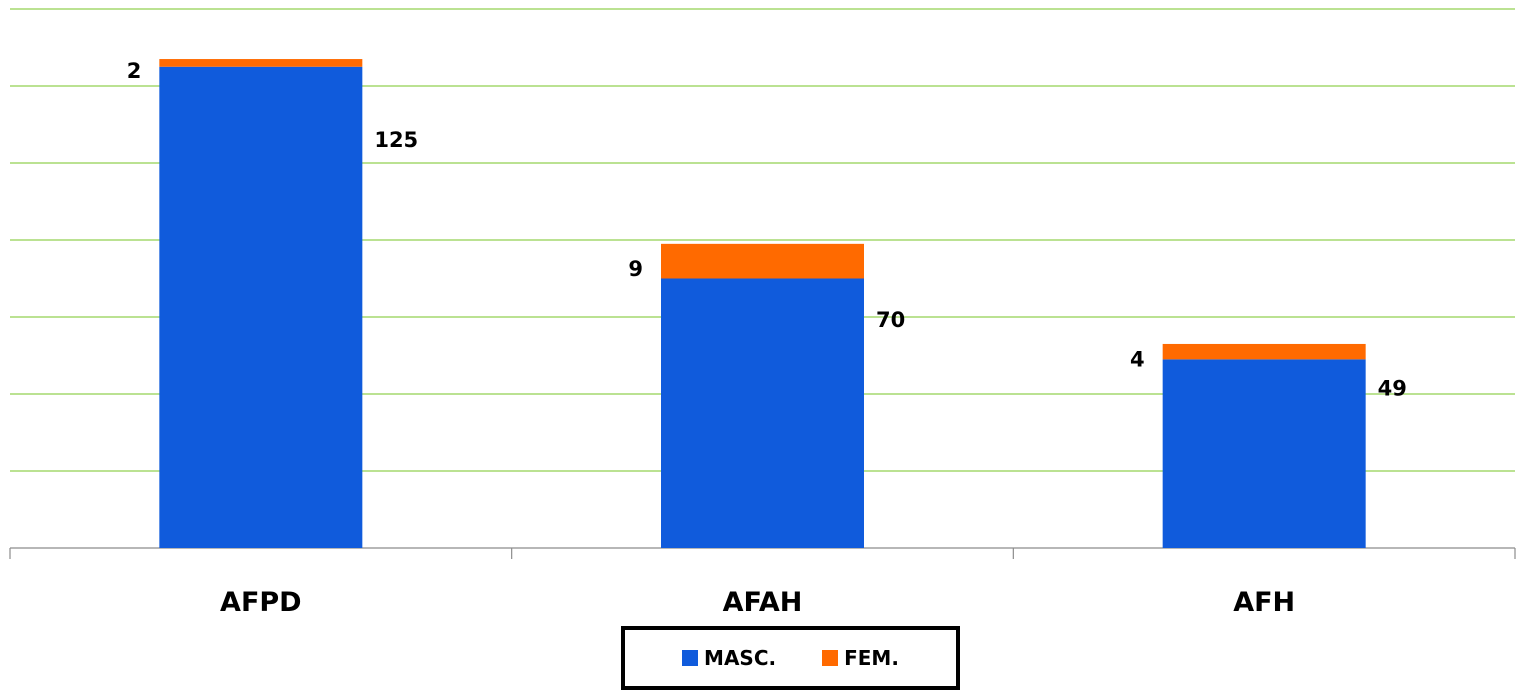 The image size is (1525, 695). Describe the element at coordinates (635, 269) in the screenshot. I see `data-label-afah-fem: 9` at that location.